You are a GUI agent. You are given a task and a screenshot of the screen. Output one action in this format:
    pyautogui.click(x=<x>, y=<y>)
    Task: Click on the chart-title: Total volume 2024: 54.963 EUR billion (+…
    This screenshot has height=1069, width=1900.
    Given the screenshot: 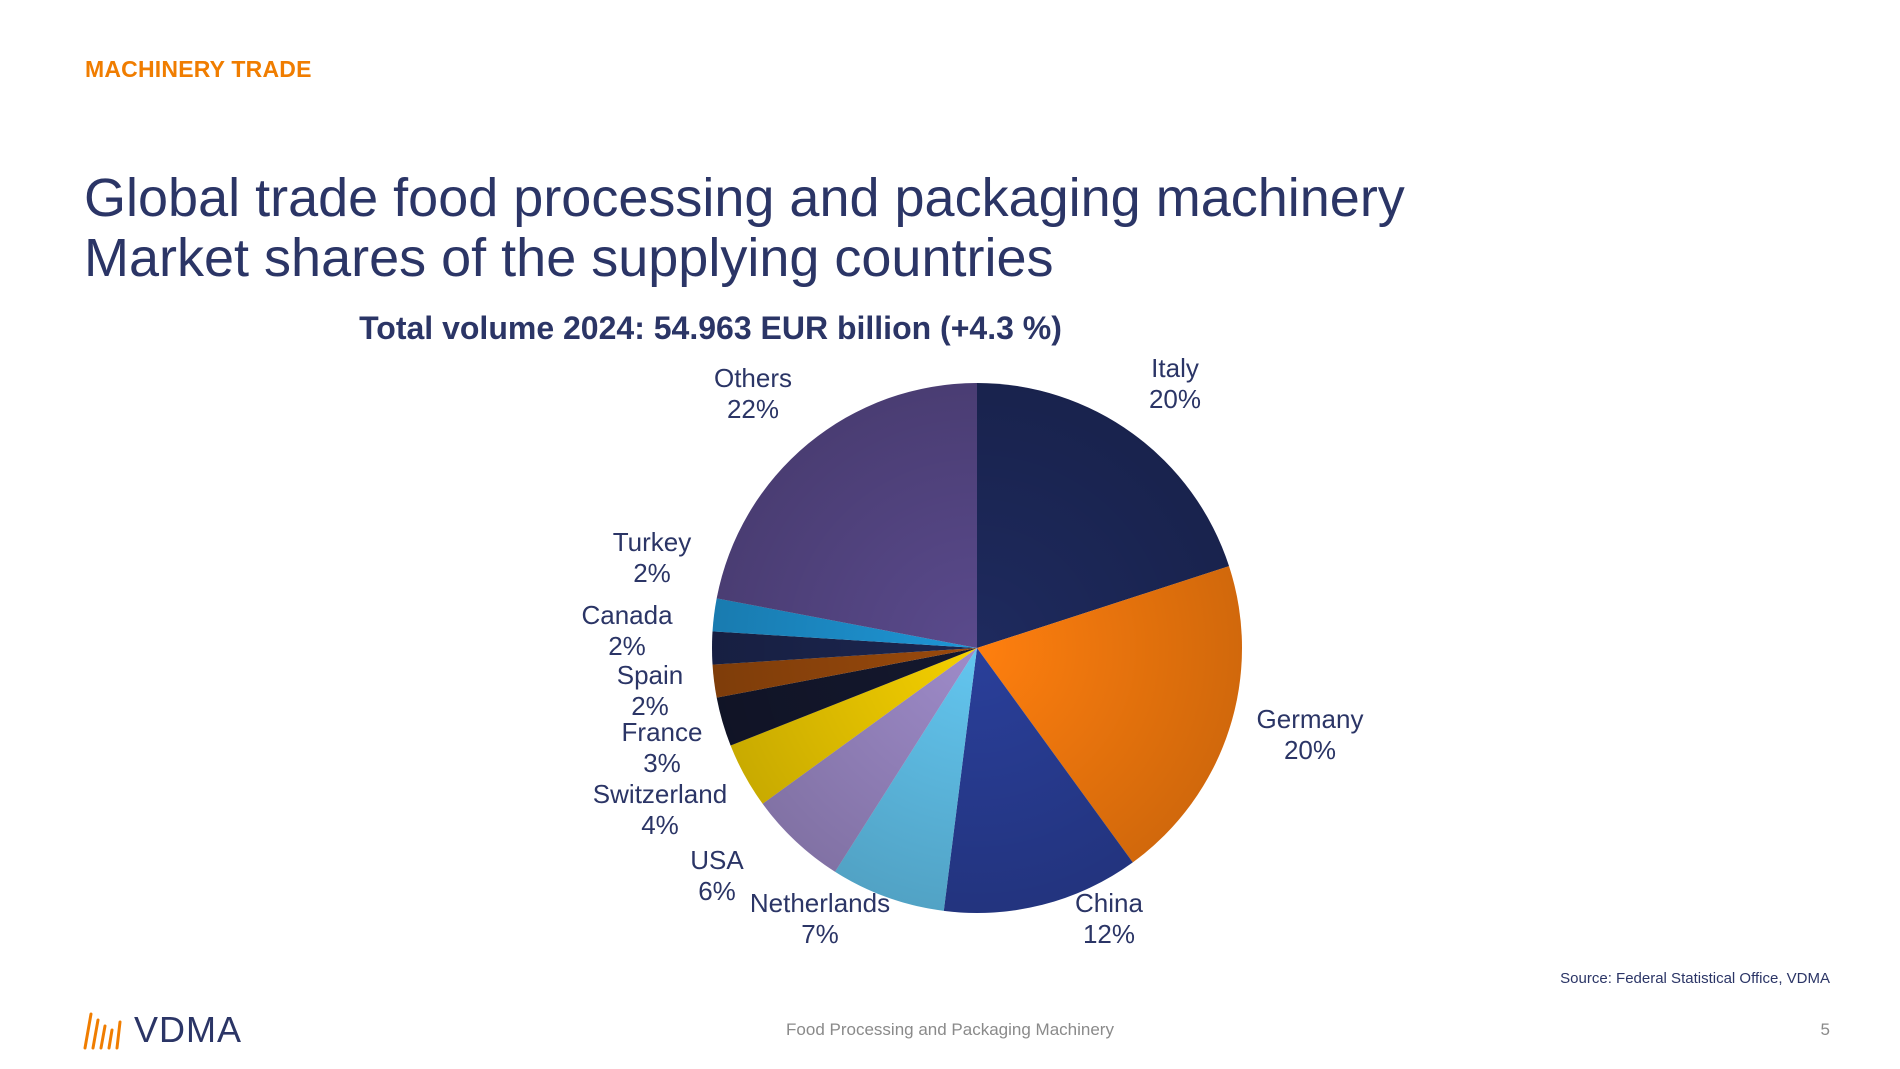 What is the action you would take?
    pyautogui.click(x=710, y=328)
    